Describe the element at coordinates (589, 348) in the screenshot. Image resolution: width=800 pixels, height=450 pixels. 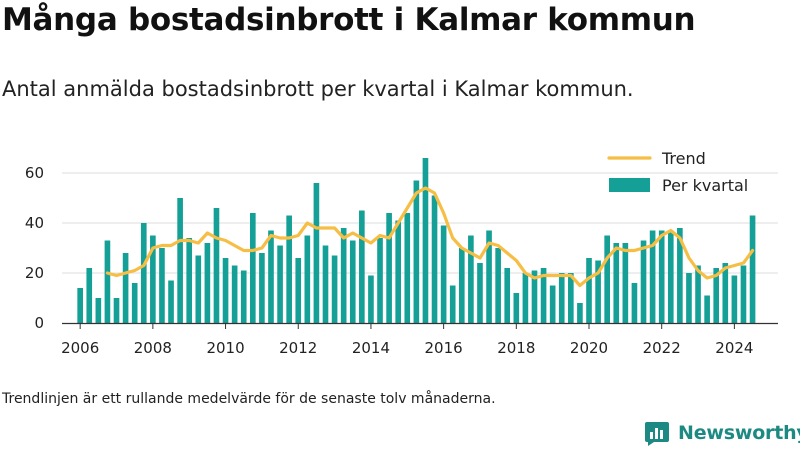
I see `x-tick-label: 2020` at that location.